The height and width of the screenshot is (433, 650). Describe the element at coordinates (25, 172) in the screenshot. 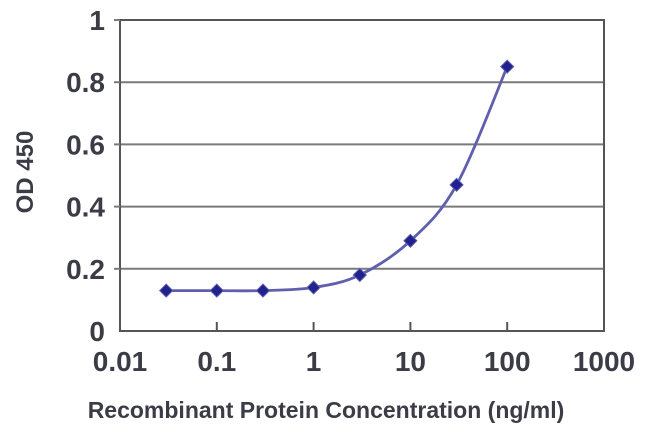

I see `y-axis-title: OD 450` at that location.